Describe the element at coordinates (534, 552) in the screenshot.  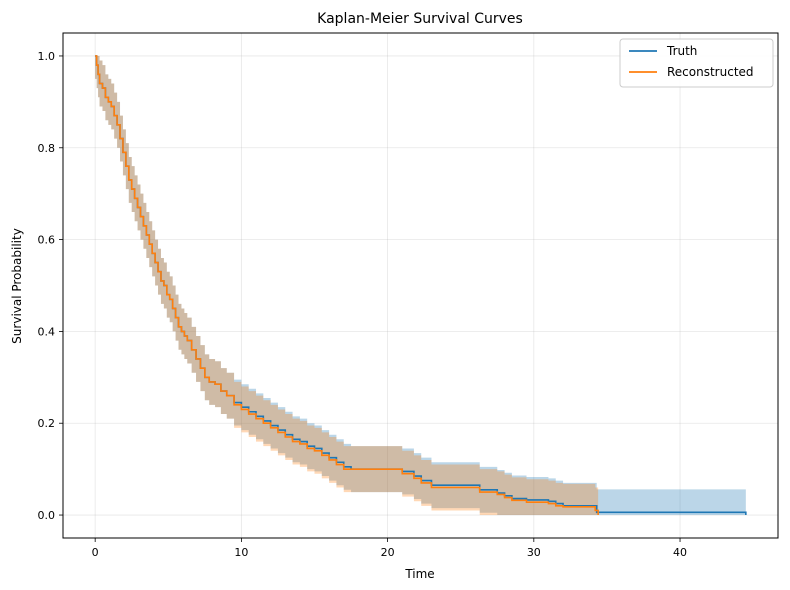
I see `x-tick-label: 30` at that location.